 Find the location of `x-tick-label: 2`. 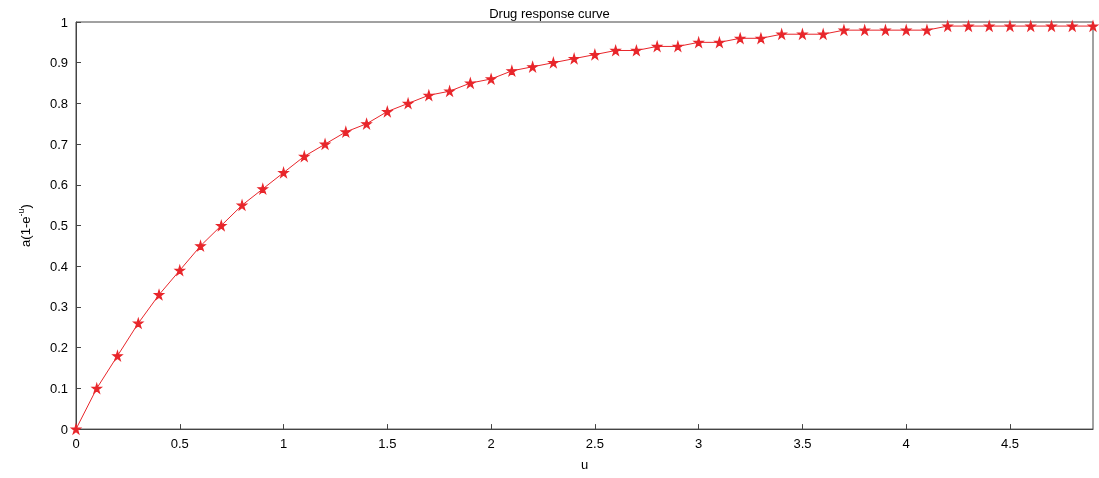

x-tick-label: 2 is located at coordinates (491, 444).